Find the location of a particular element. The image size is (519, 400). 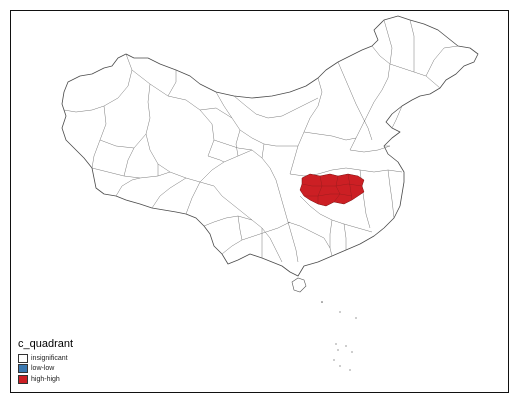

high-high-region is located at coordinates (332, 190).